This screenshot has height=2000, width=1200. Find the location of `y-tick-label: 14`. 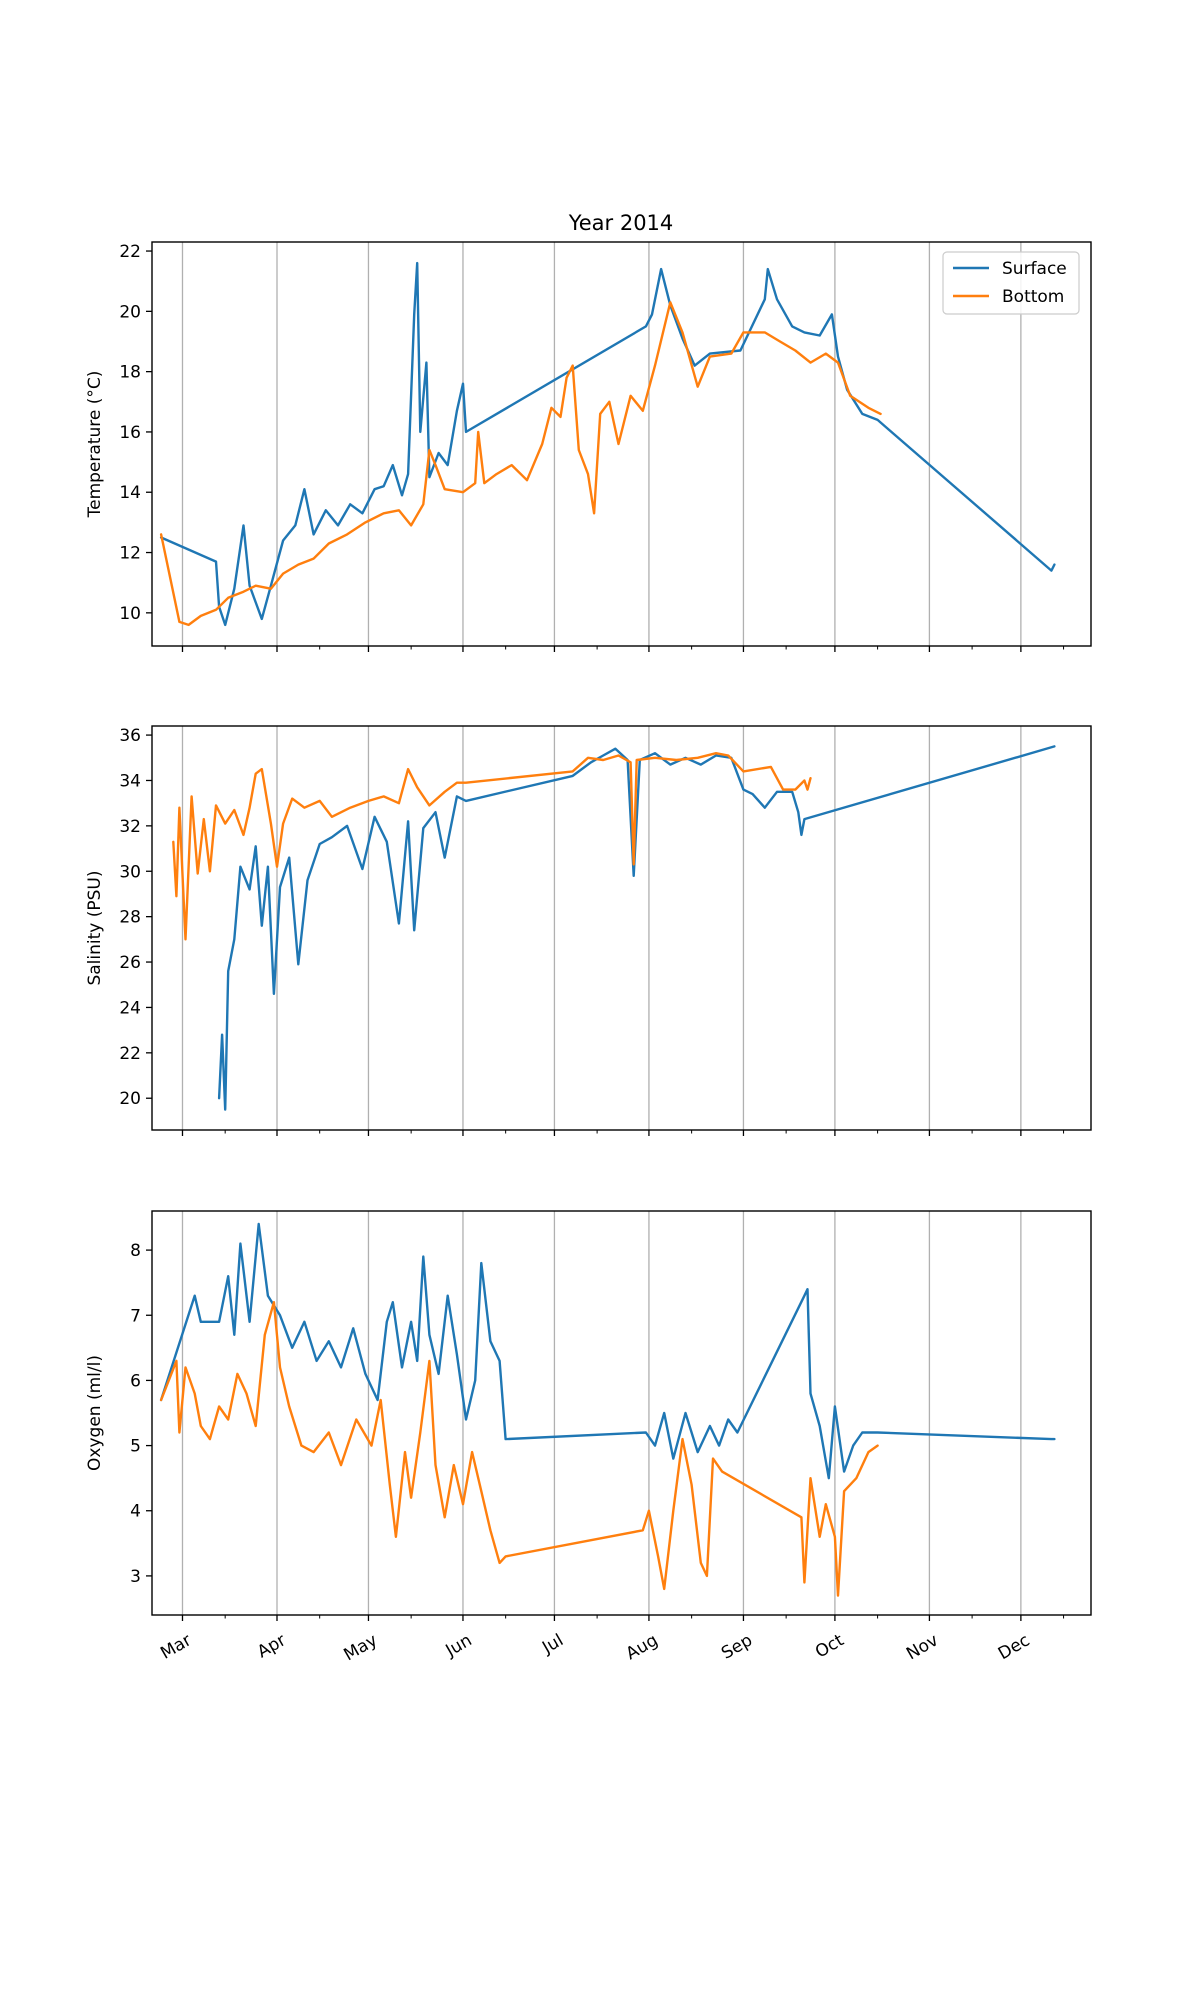

y-tick-label: 14 is located at coordinates (130, 493).